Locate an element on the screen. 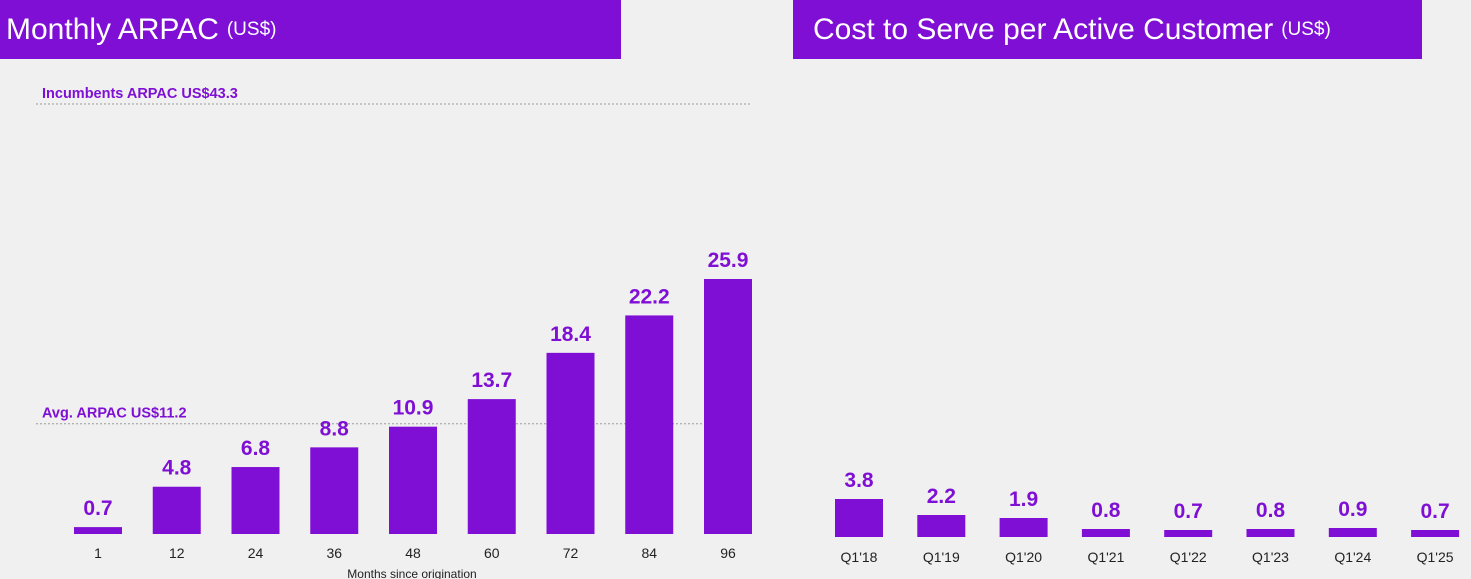 Image resolution: width=1471 pixels, height=579 pixels. arpac-x-tick-label: 24 is located at coordinates (256, 553).